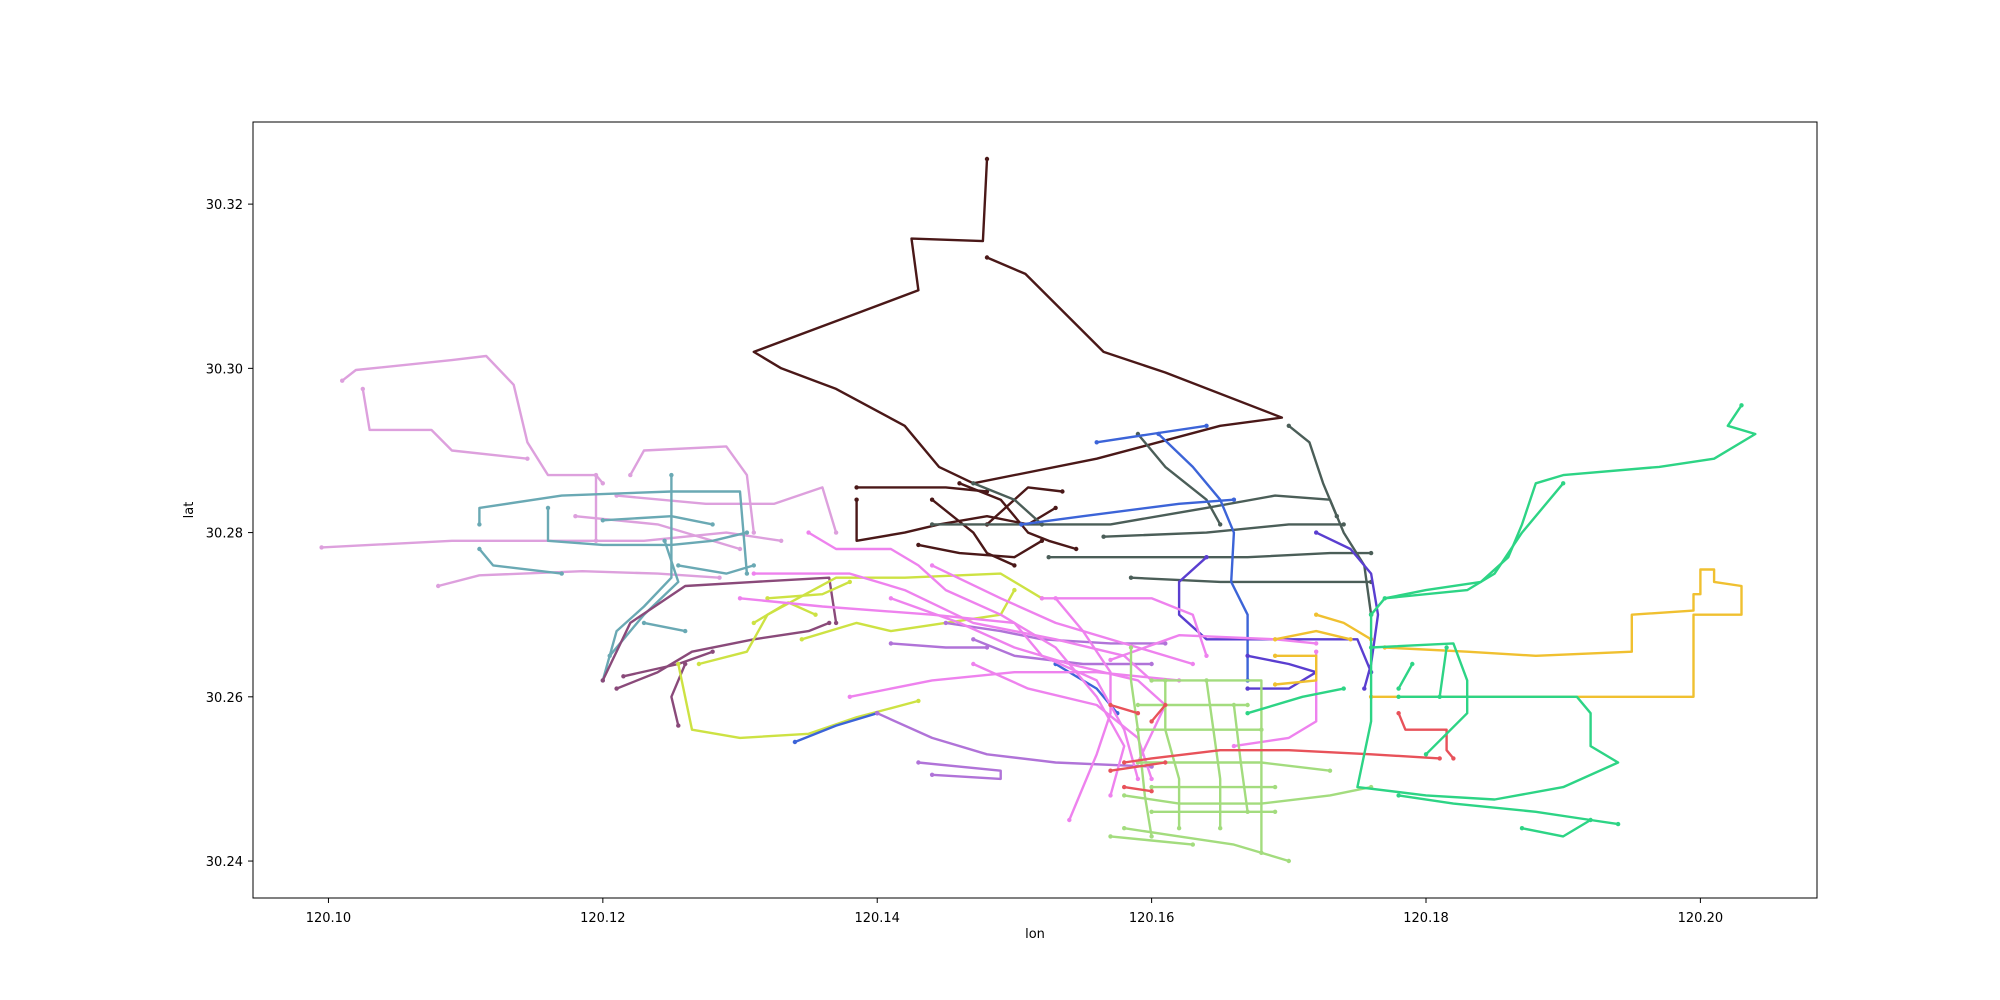  I want to click on x-tick-label: 120.16, so click(1152, 918).